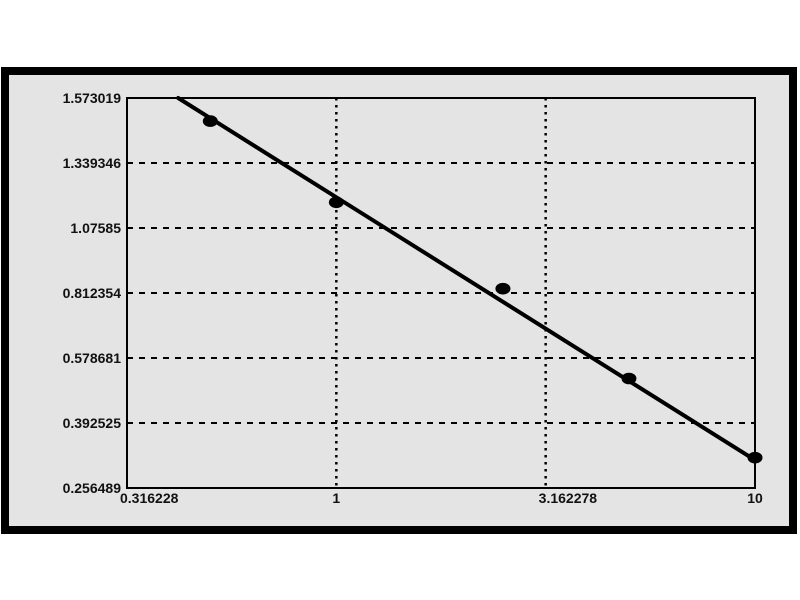 Image resolution: width=800 pixels, height=600 pixels. I want to click on y-tick-label: 0.256489, so click(92, 488).